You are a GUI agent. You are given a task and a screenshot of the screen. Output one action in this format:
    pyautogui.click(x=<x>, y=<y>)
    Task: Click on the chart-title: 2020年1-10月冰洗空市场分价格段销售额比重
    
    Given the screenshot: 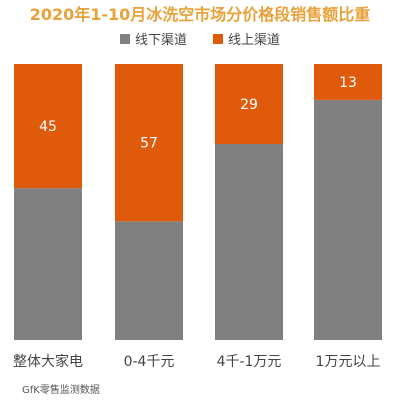 What is the action you would take?
    pyautogui.click(x=200, y=14)
    